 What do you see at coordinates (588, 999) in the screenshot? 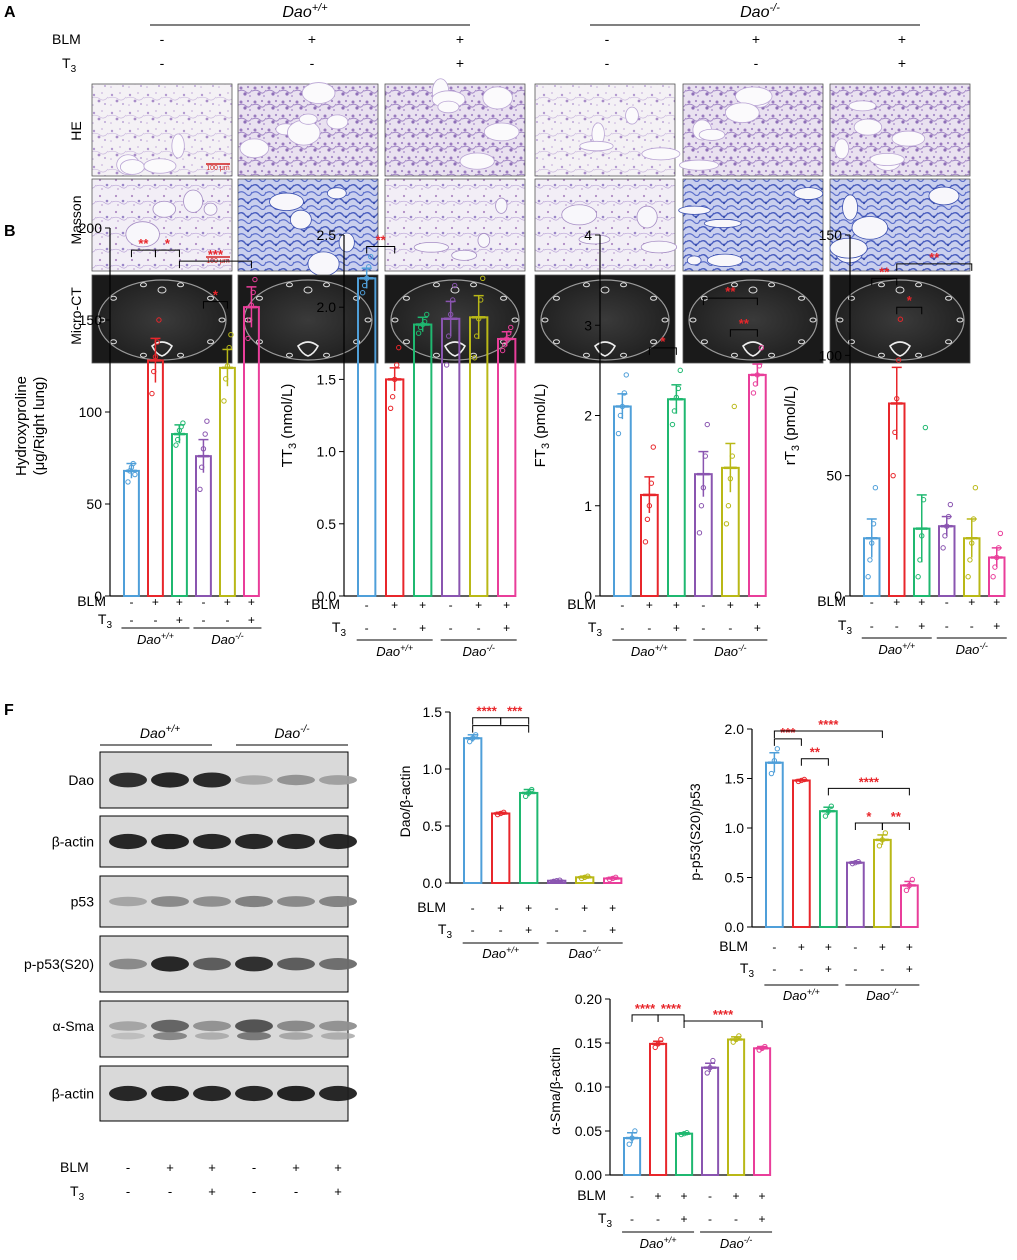
I see `y-tick-label: 0.20` at bounding box center [588, 999].